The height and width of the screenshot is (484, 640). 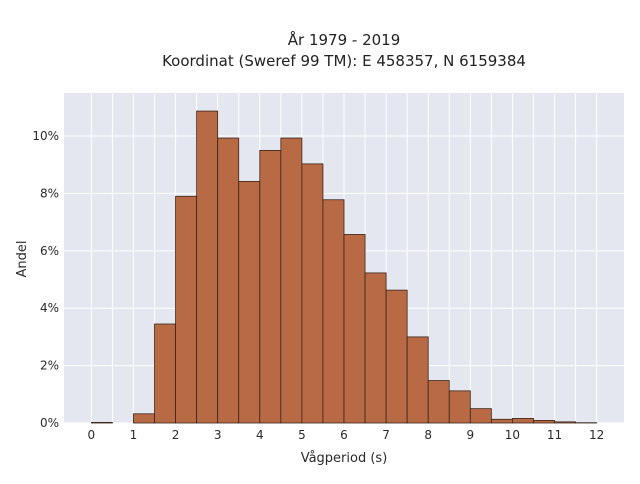 I want to click on x-tick-label: 2, so click(x=176, y=435).